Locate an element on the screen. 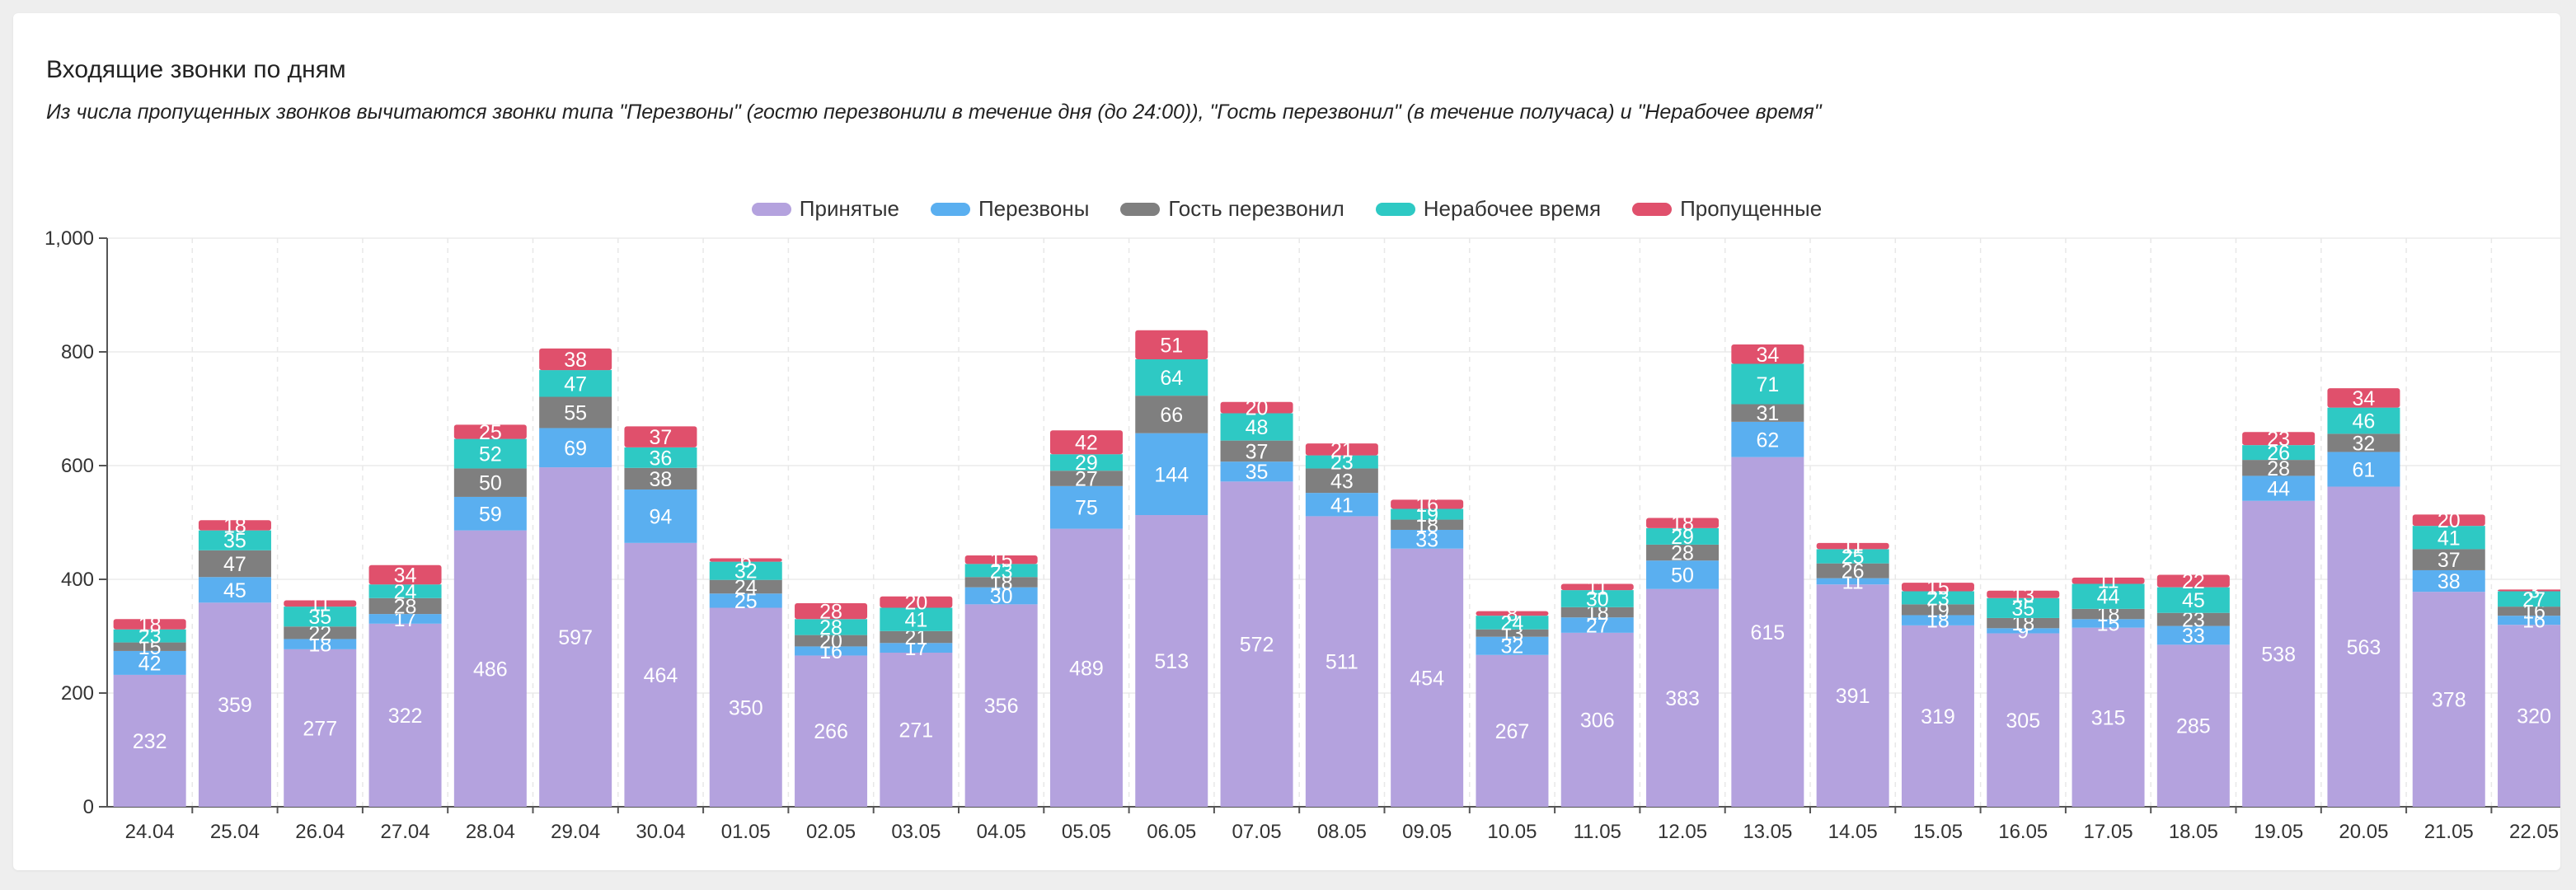  legend-item-non-working-time: Нерабочее время is located at coordinates (1488, 209).